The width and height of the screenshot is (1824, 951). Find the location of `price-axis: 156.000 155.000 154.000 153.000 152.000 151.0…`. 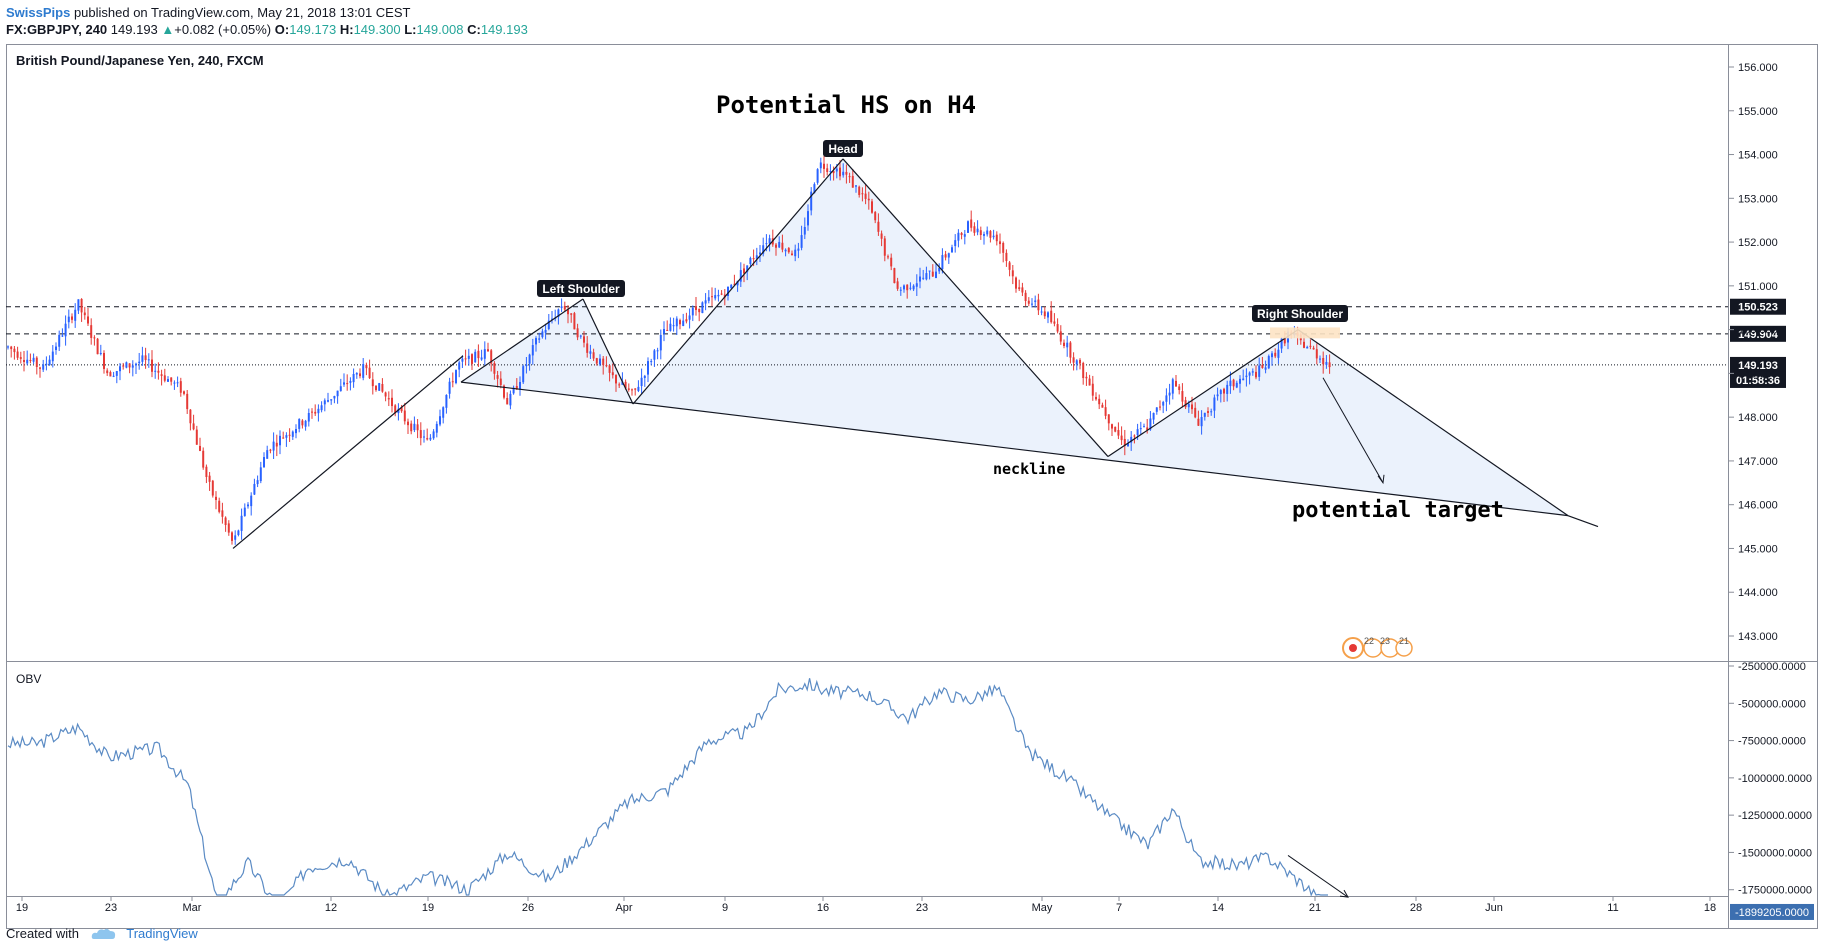

price-axis: 156.000 155.000 154.000 153.000 152.000 151.0… is located at coordinates (1753, 352).